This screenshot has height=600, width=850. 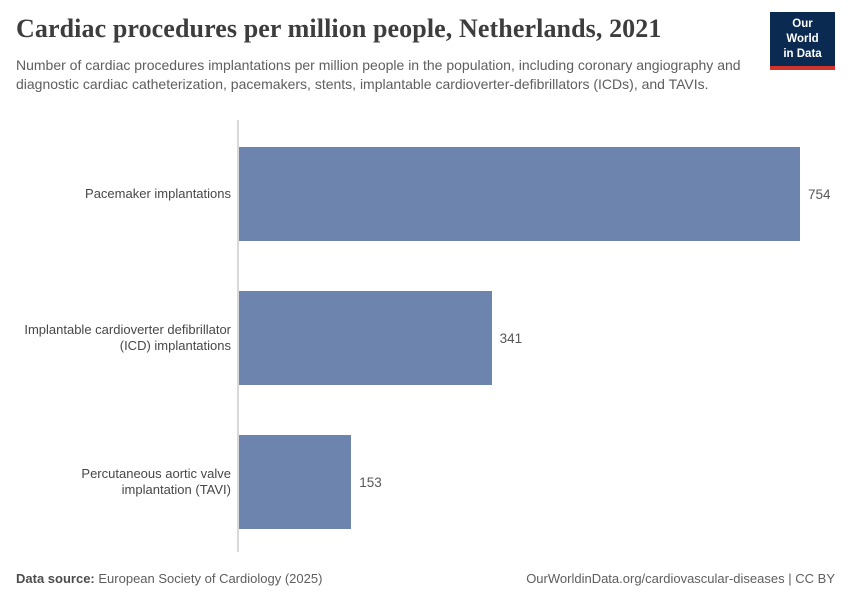 I want to click on plot-area: 153, so click(x=543, y=482).